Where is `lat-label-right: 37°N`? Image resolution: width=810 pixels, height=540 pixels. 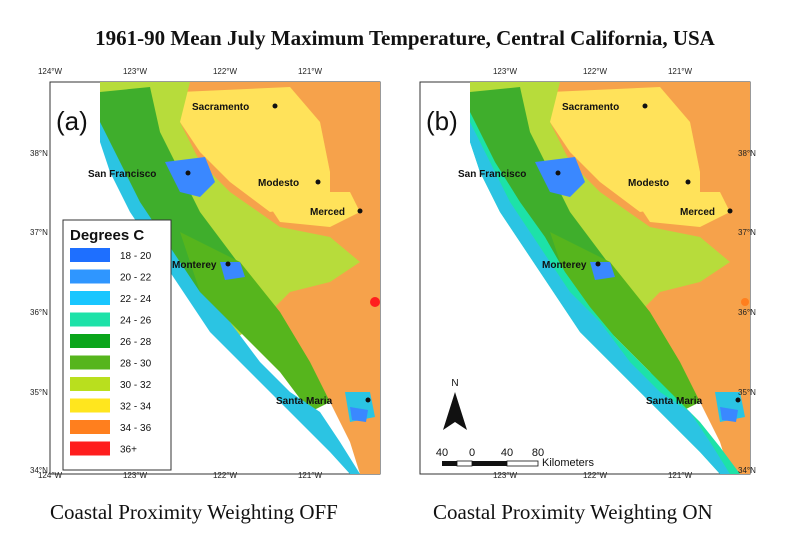 lat-label-right: 37°N is located at coordinates (747, 232).